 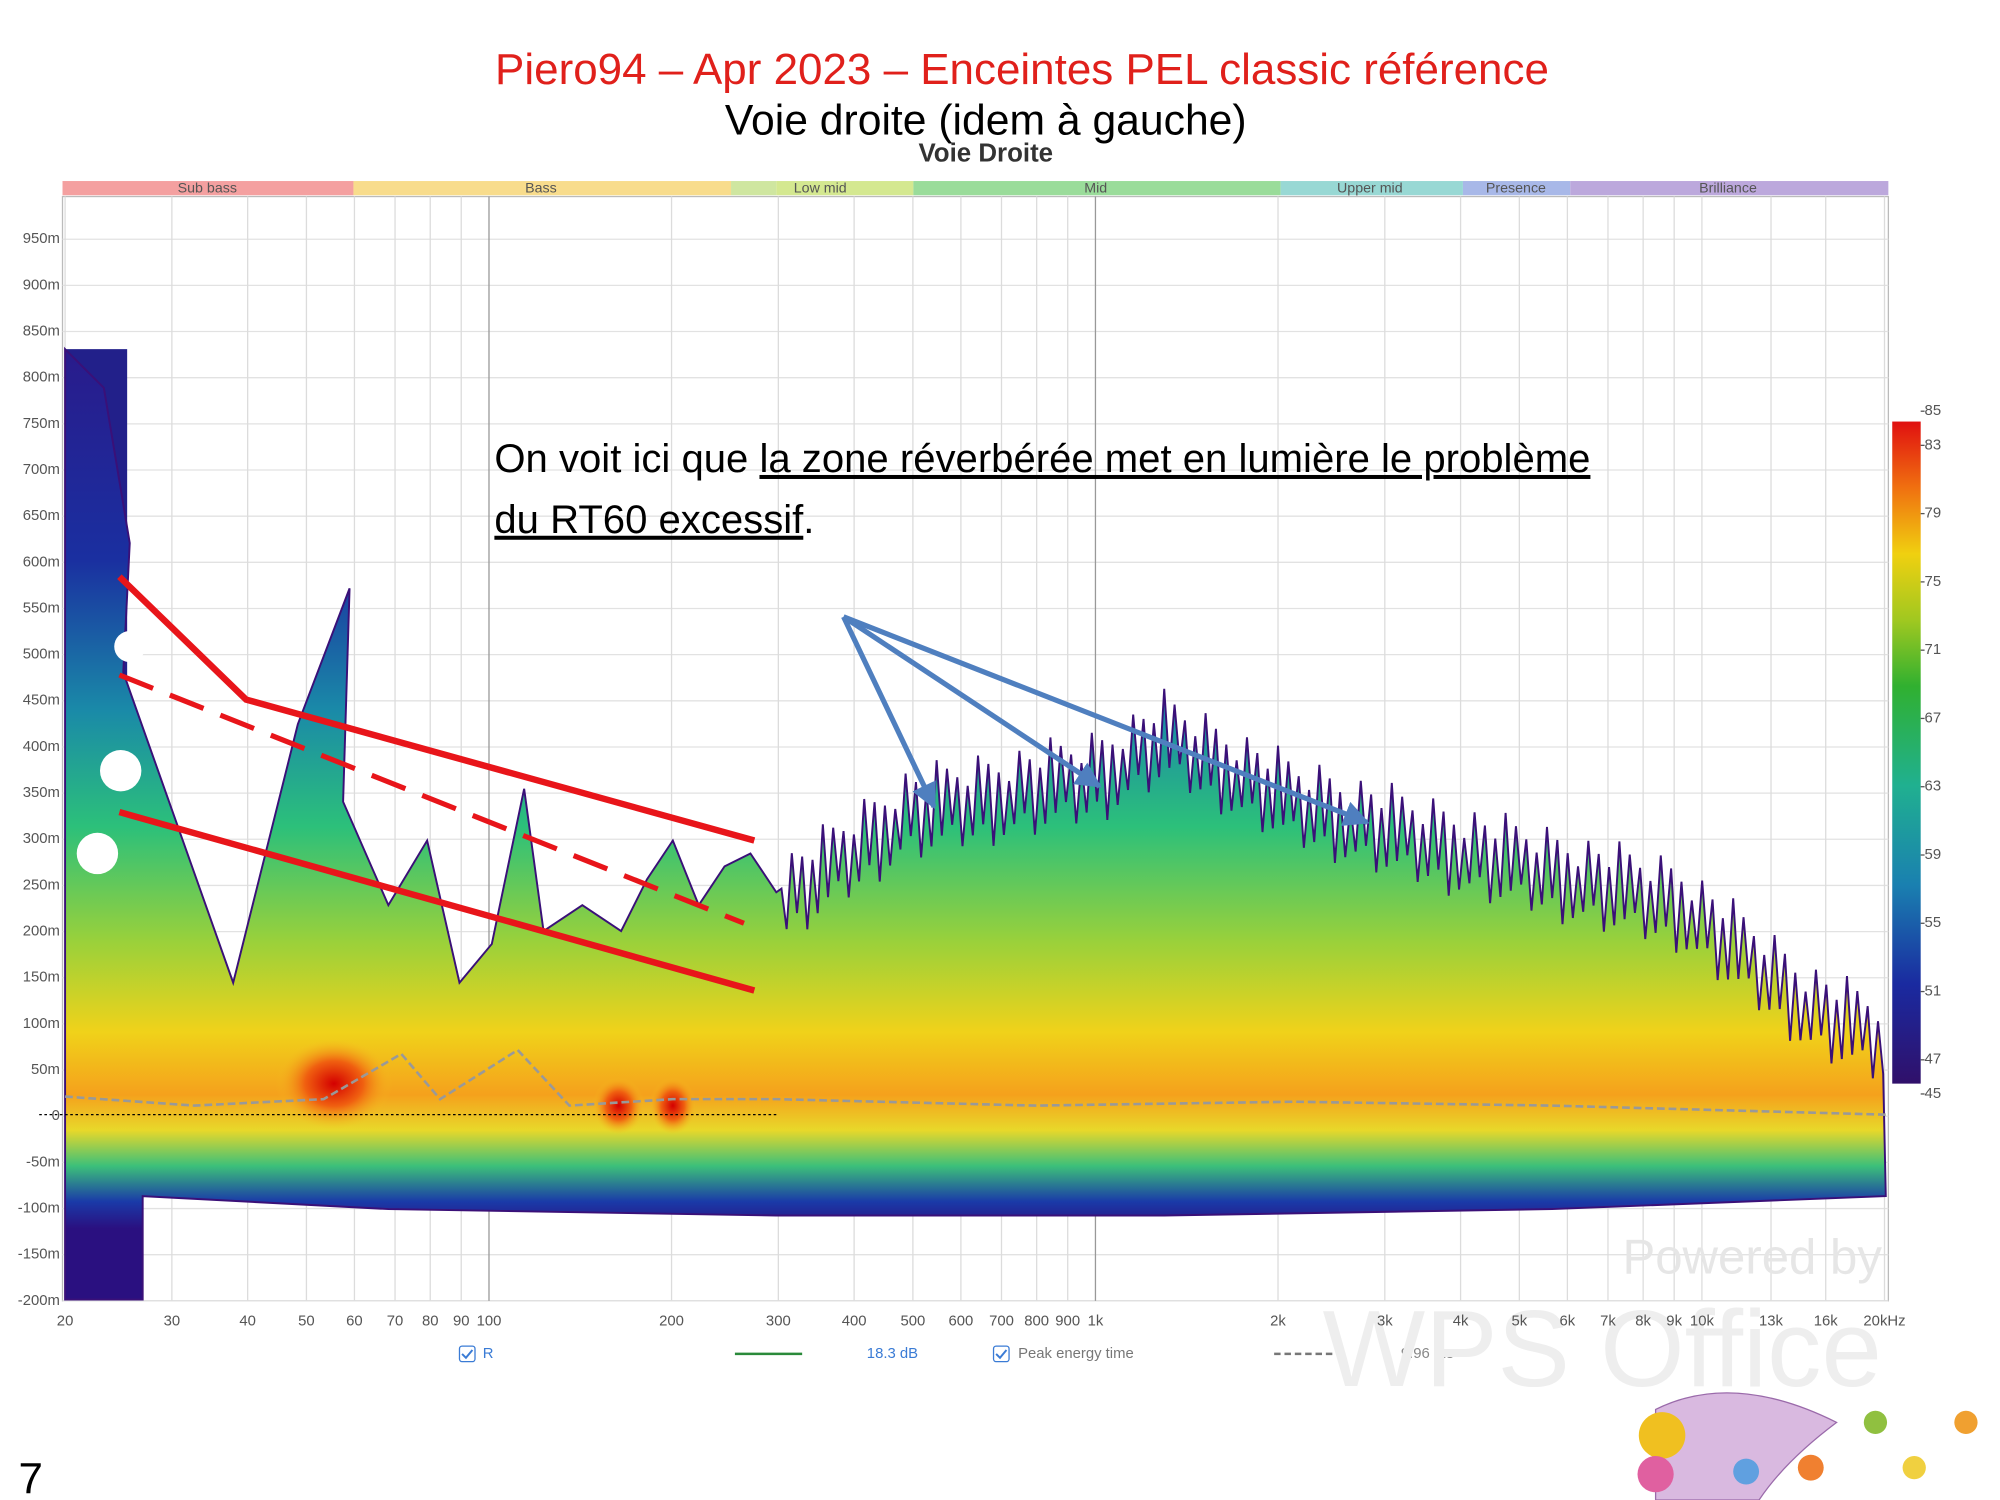 What do you see at coordinates (1643, 1321) in the screenshot?
I see `x-tick-label: 8k` at bounding box center [1643, 1321].